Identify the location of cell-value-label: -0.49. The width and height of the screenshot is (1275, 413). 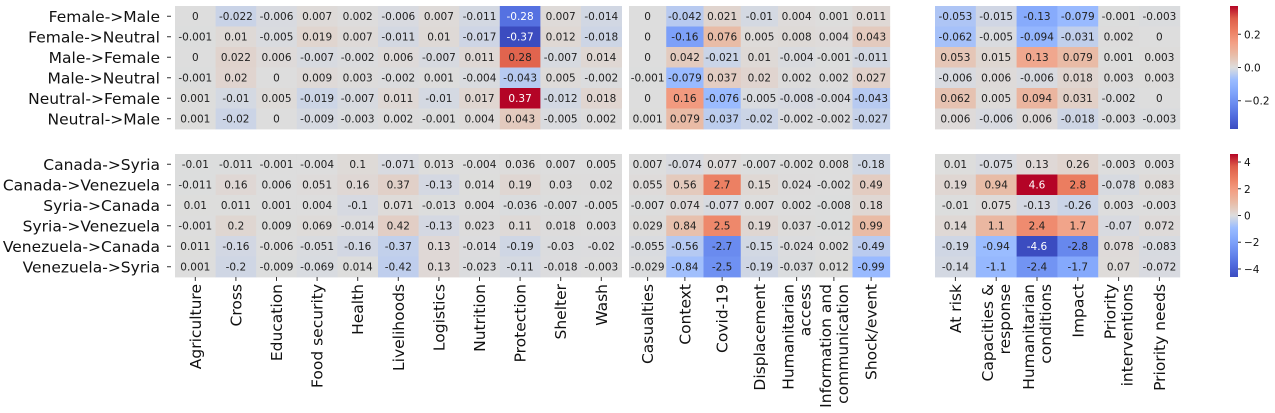
(871, 247).